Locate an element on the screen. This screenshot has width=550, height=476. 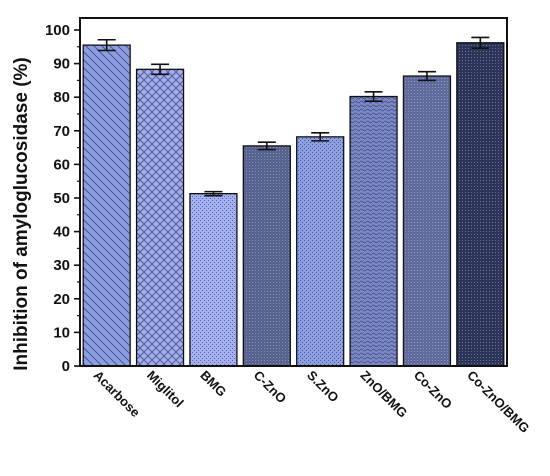
bar-s-zno is located at coordinates (320, 251).